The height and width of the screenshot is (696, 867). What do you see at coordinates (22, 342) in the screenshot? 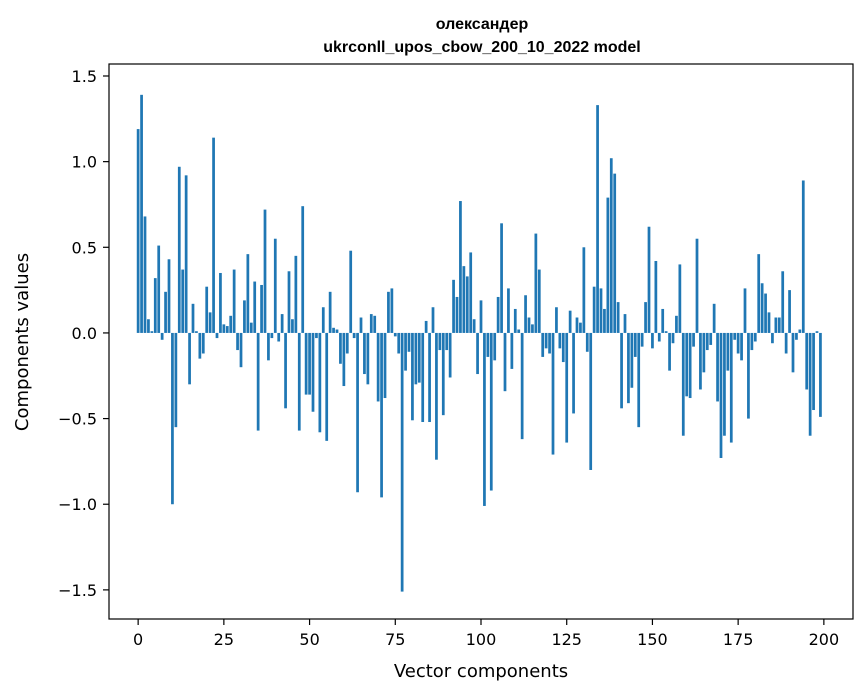
I see `y-axis-label: Components values` at bounding box center [22, 342].